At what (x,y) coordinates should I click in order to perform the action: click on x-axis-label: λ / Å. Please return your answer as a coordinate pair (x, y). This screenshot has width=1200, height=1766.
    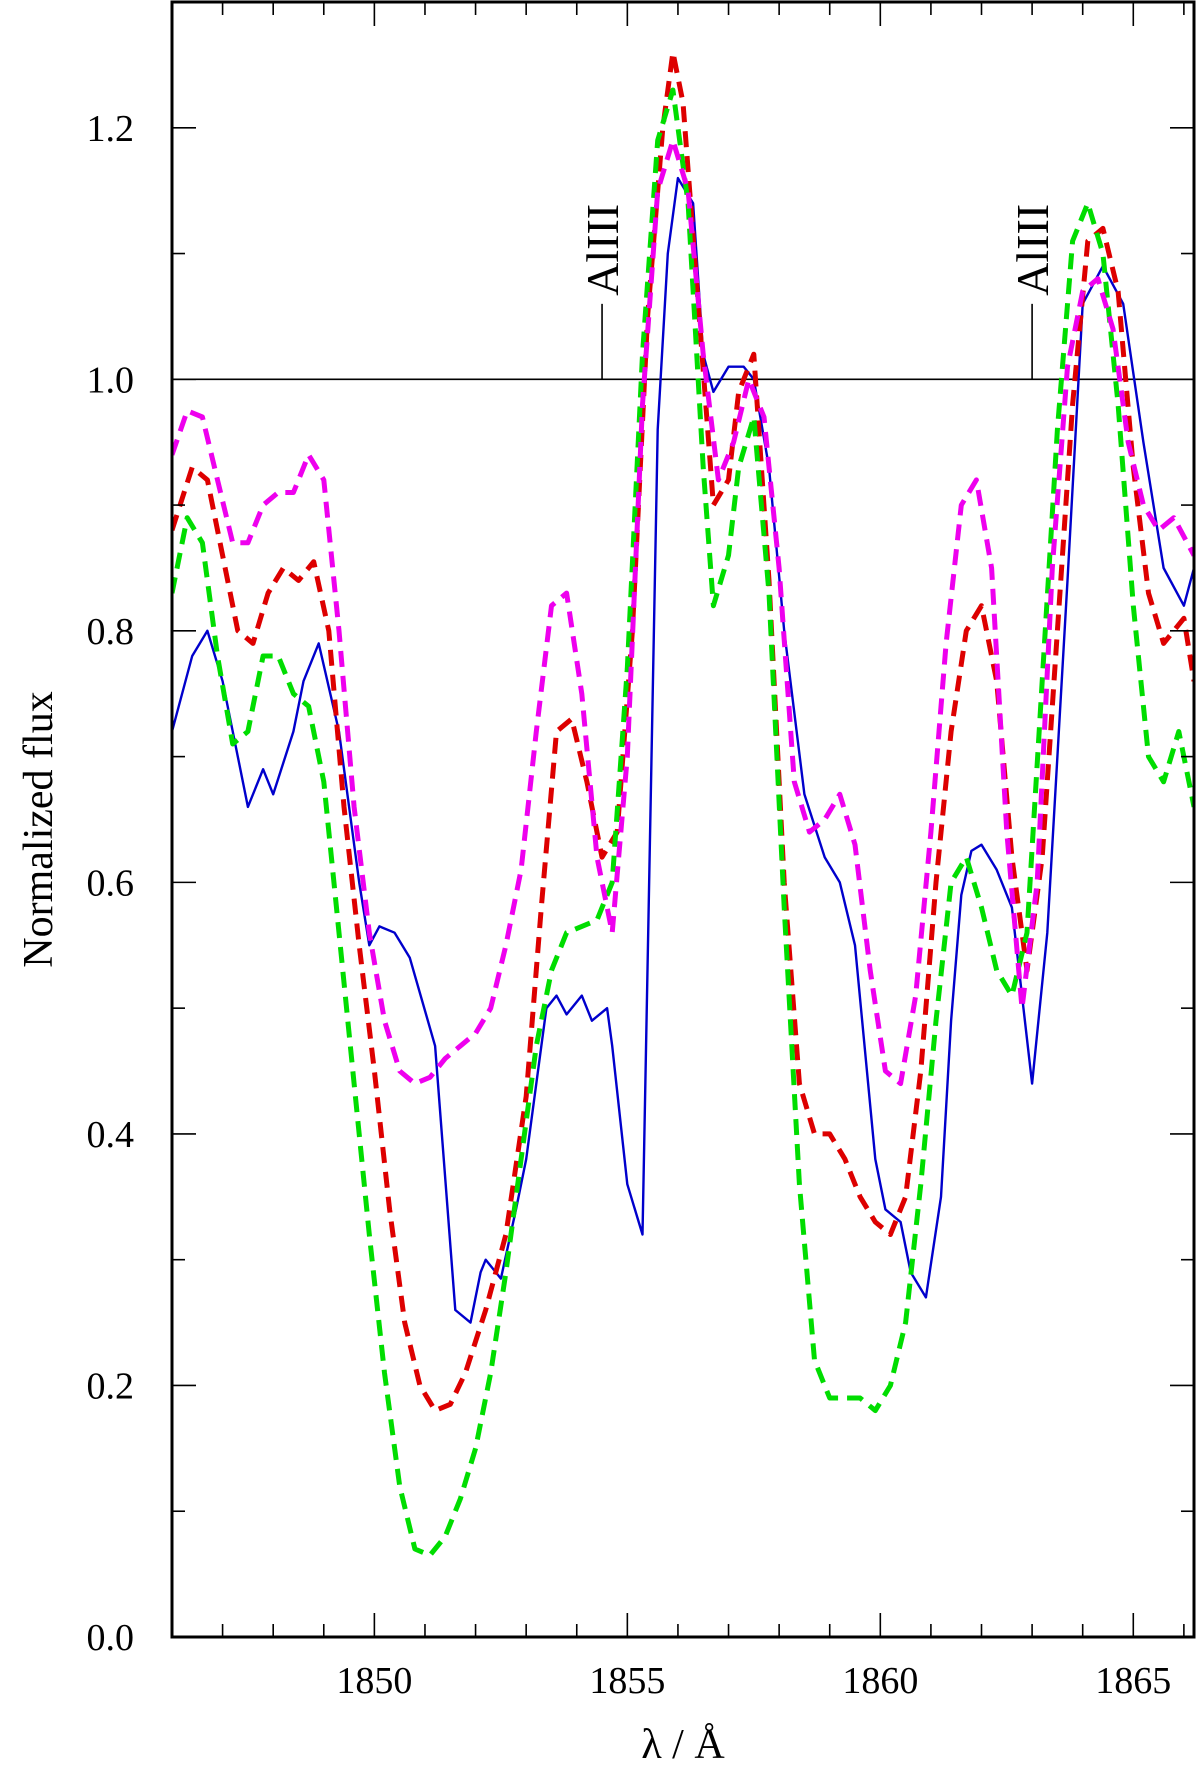
    Looking at the image, I should click on (683, 1744).